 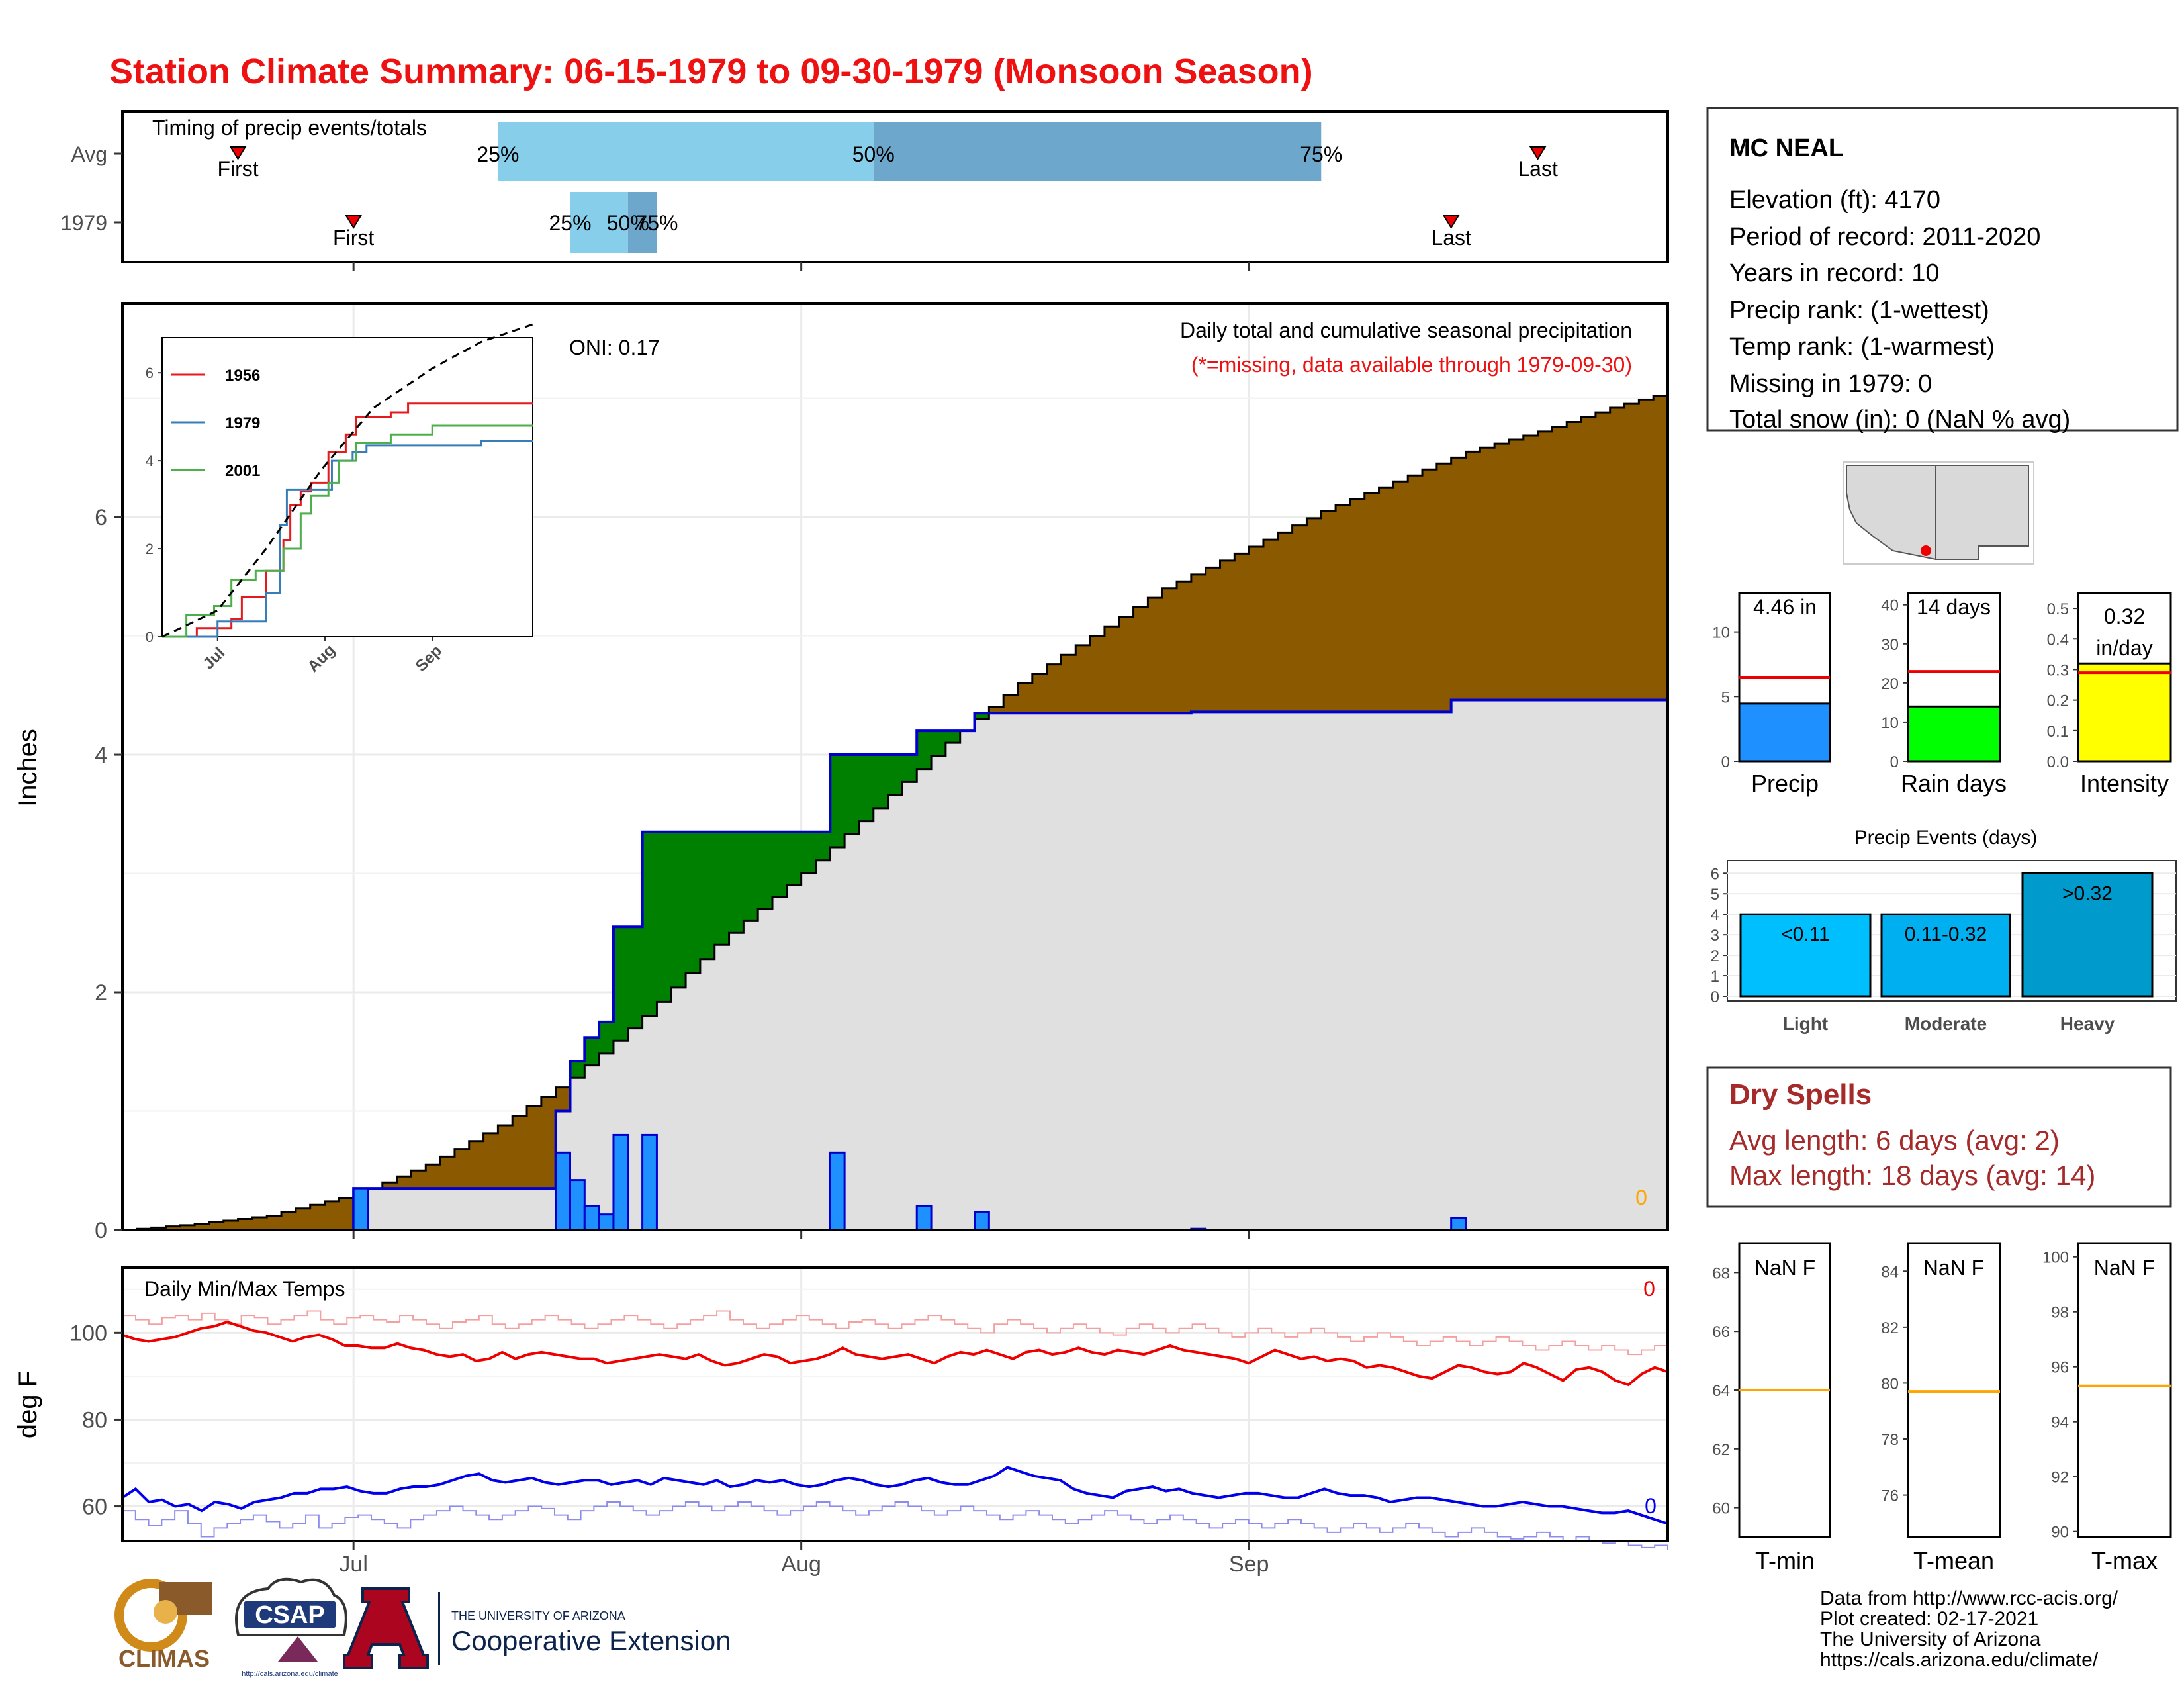 What do you see at coordinates (353, 1564) in the screenshot?
I see `x-tick-label: Jul` at bounding box center [353, 1564].